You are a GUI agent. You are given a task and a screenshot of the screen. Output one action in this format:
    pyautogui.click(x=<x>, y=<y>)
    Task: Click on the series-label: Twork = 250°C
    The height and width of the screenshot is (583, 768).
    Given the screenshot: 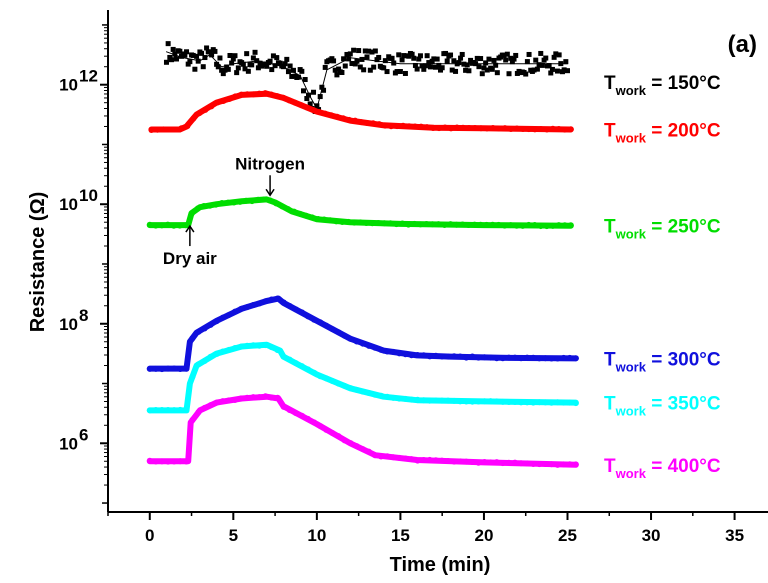 What is the action you would take?
    pyautogui.click(x=662, y=229)
    